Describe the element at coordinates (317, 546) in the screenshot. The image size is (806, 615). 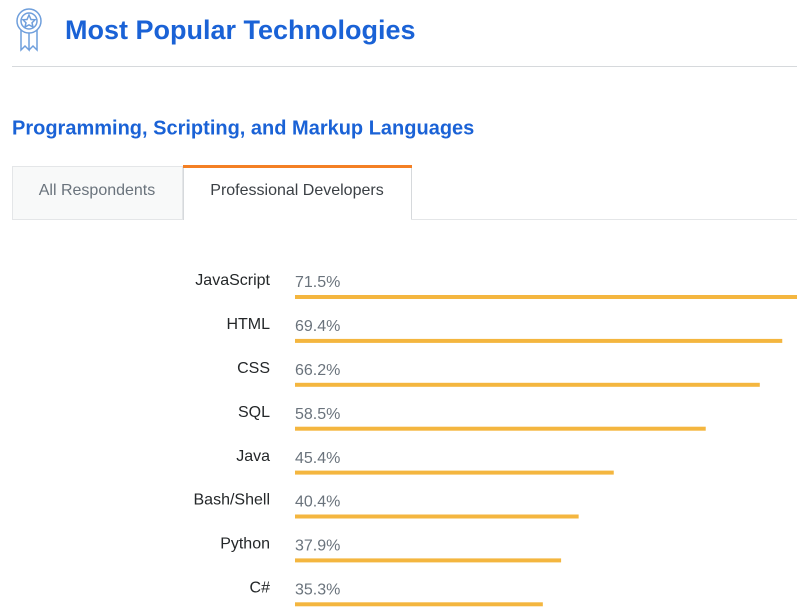
I see `value-label: 37.9%` at that location.